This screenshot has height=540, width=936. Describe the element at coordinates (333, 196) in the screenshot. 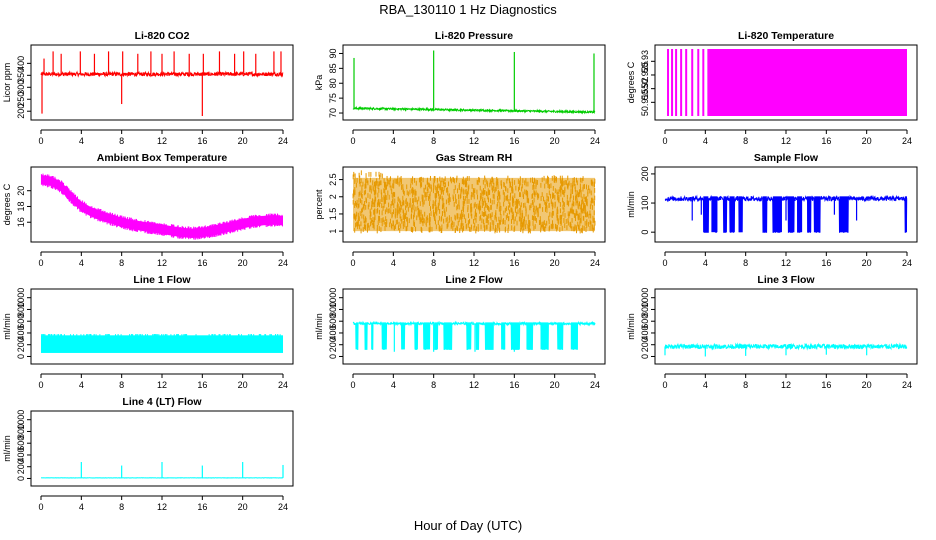

I see `y-tick-label: 2` at that location.